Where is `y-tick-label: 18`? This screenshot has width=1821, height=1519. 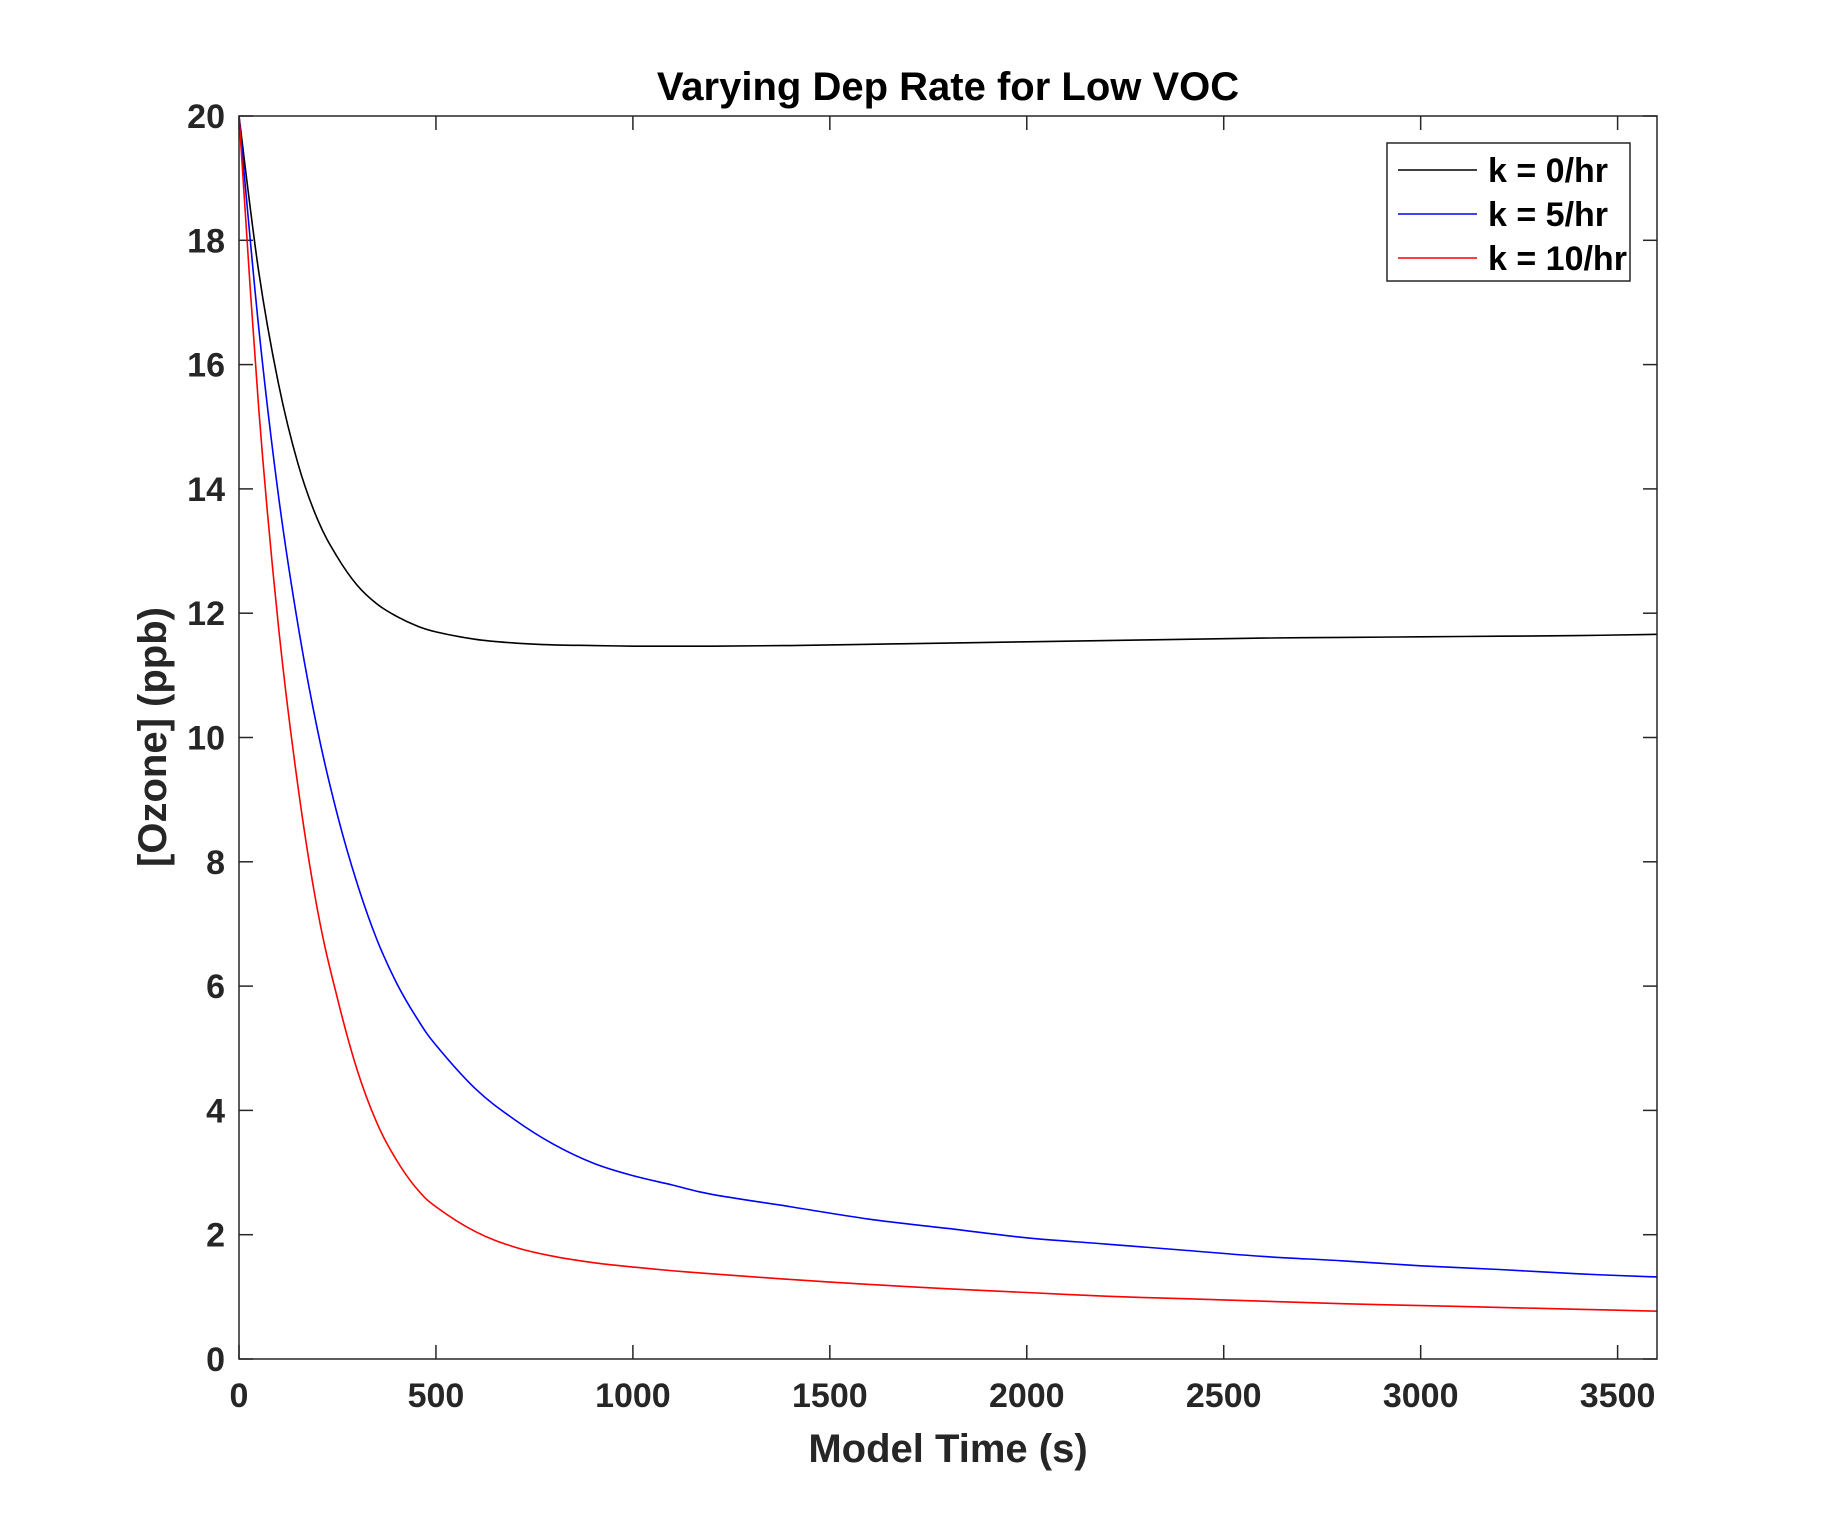 y-tick-label: 18 is located at coordinates (206, 241).